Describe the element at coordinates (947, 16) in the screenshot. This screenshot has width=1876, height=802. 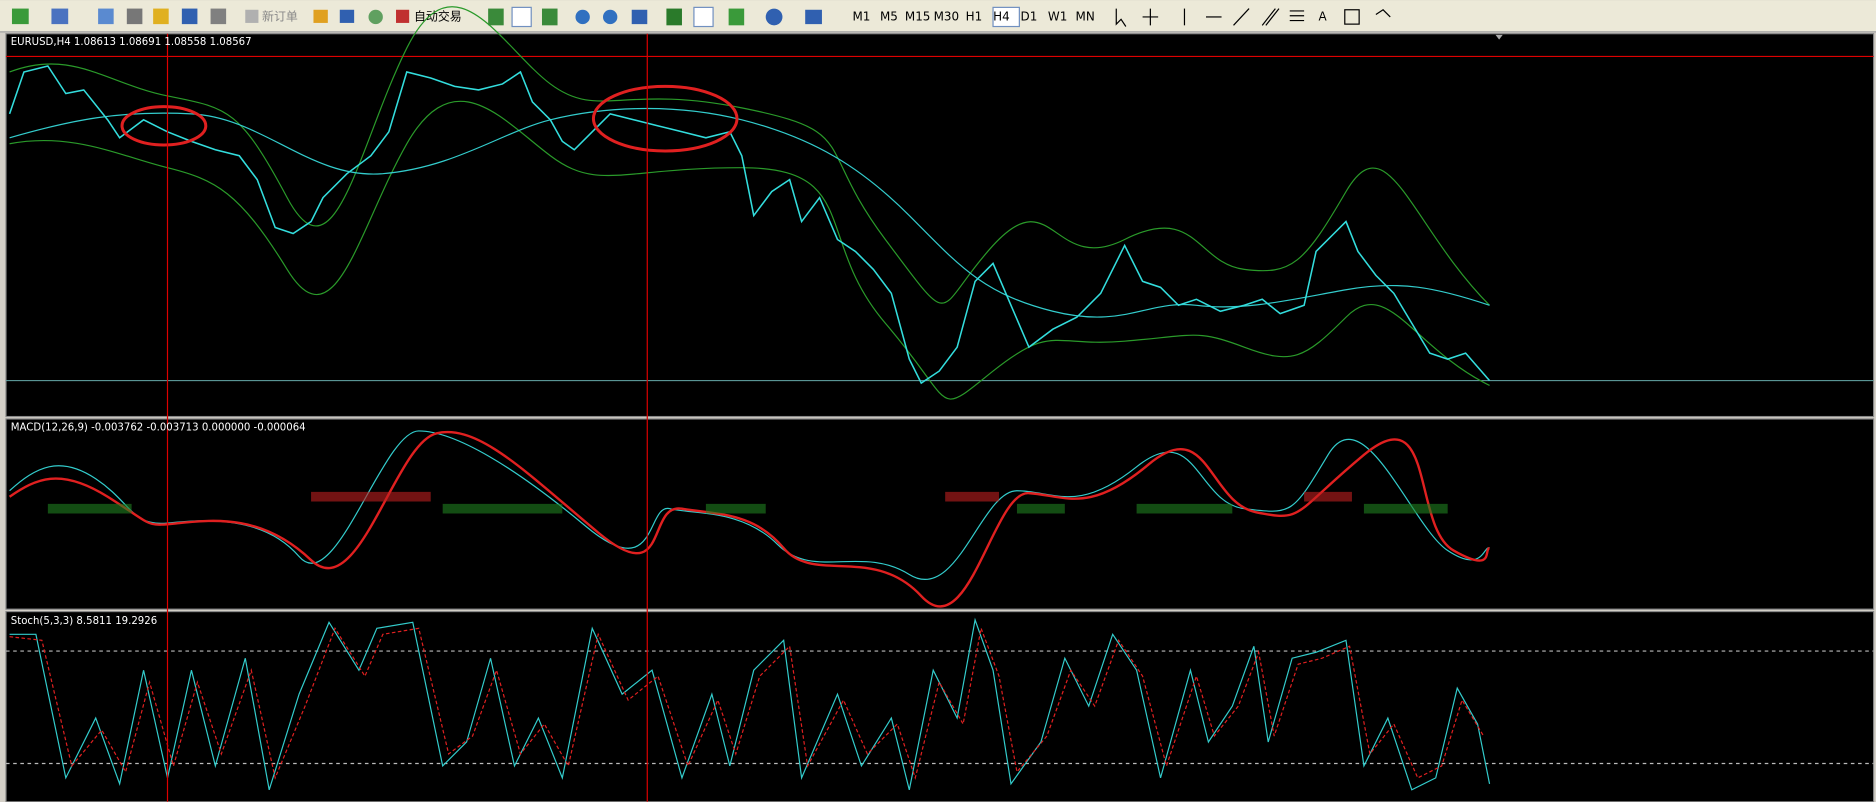
I see `timeframe-button: M30` at that location.